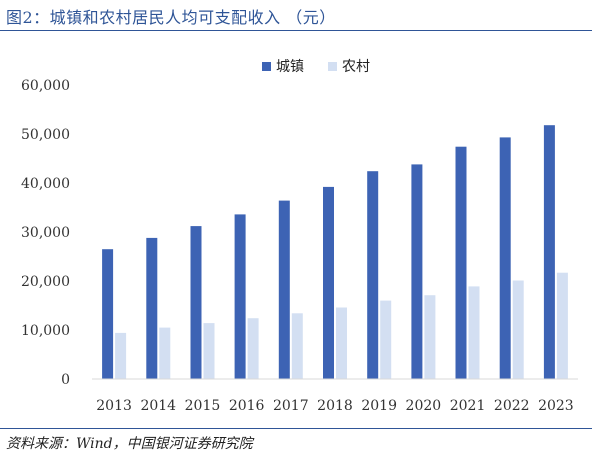 The image size is (592, 459). I want to click on x-tick-label: 2019, so click(379, 406).